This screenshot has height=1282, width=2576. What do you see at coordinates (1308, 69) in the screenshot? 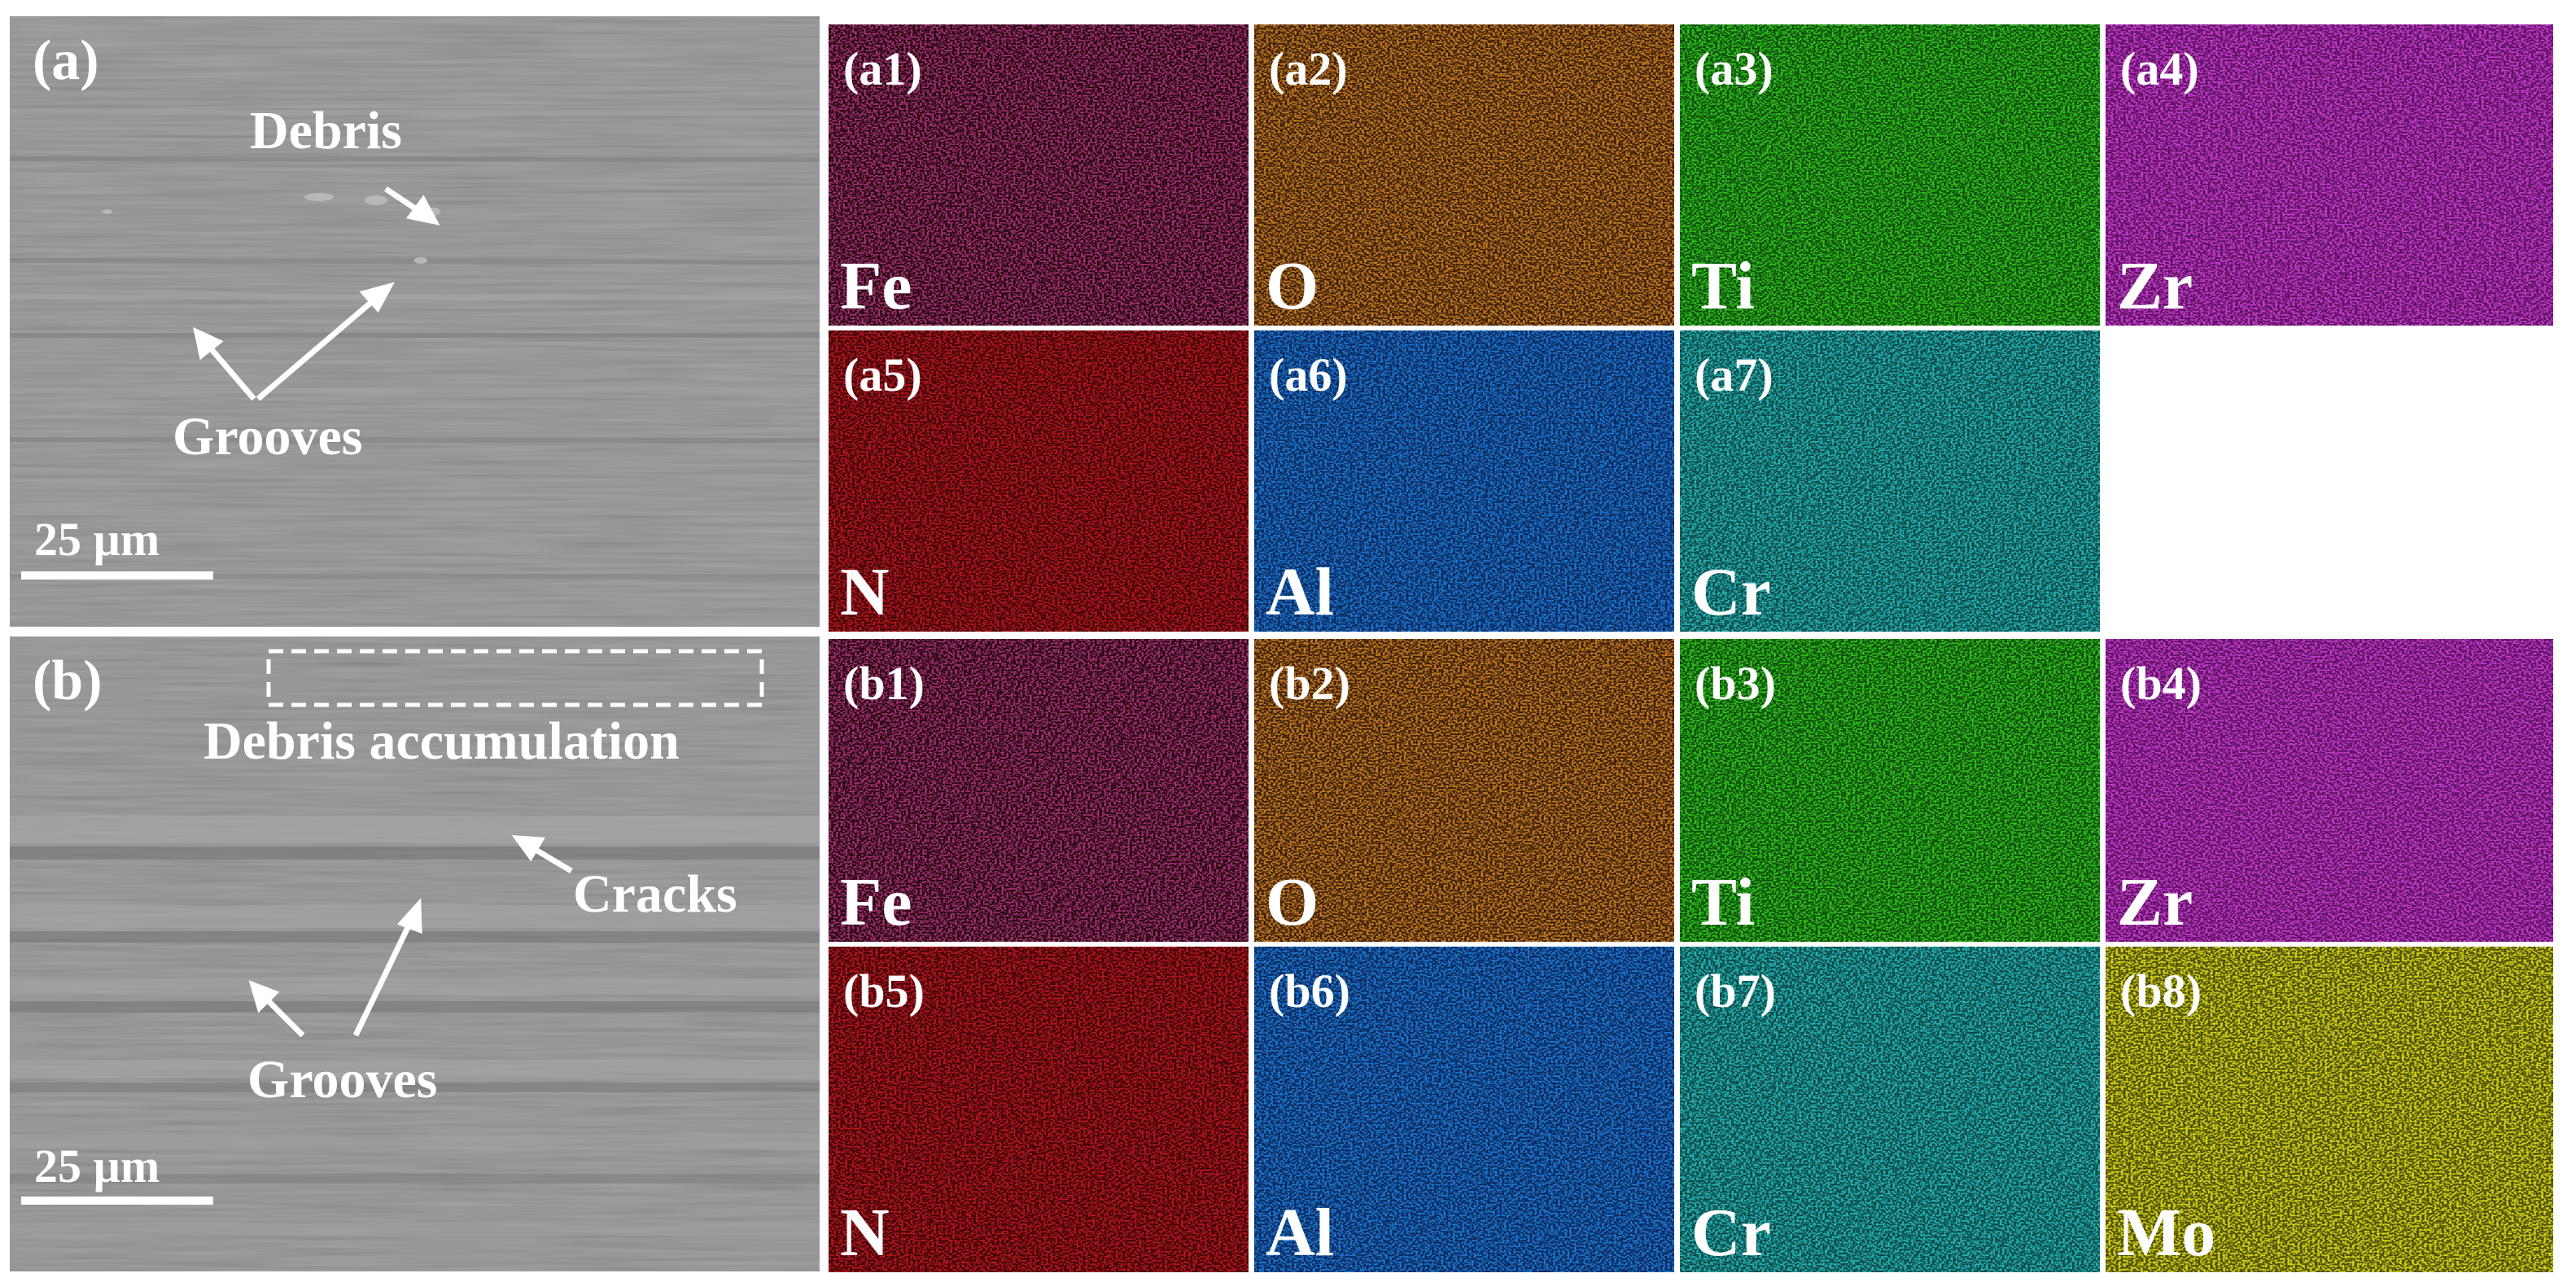
I see `map-label-a2: (a2)` at bounding box center [1308, 69].